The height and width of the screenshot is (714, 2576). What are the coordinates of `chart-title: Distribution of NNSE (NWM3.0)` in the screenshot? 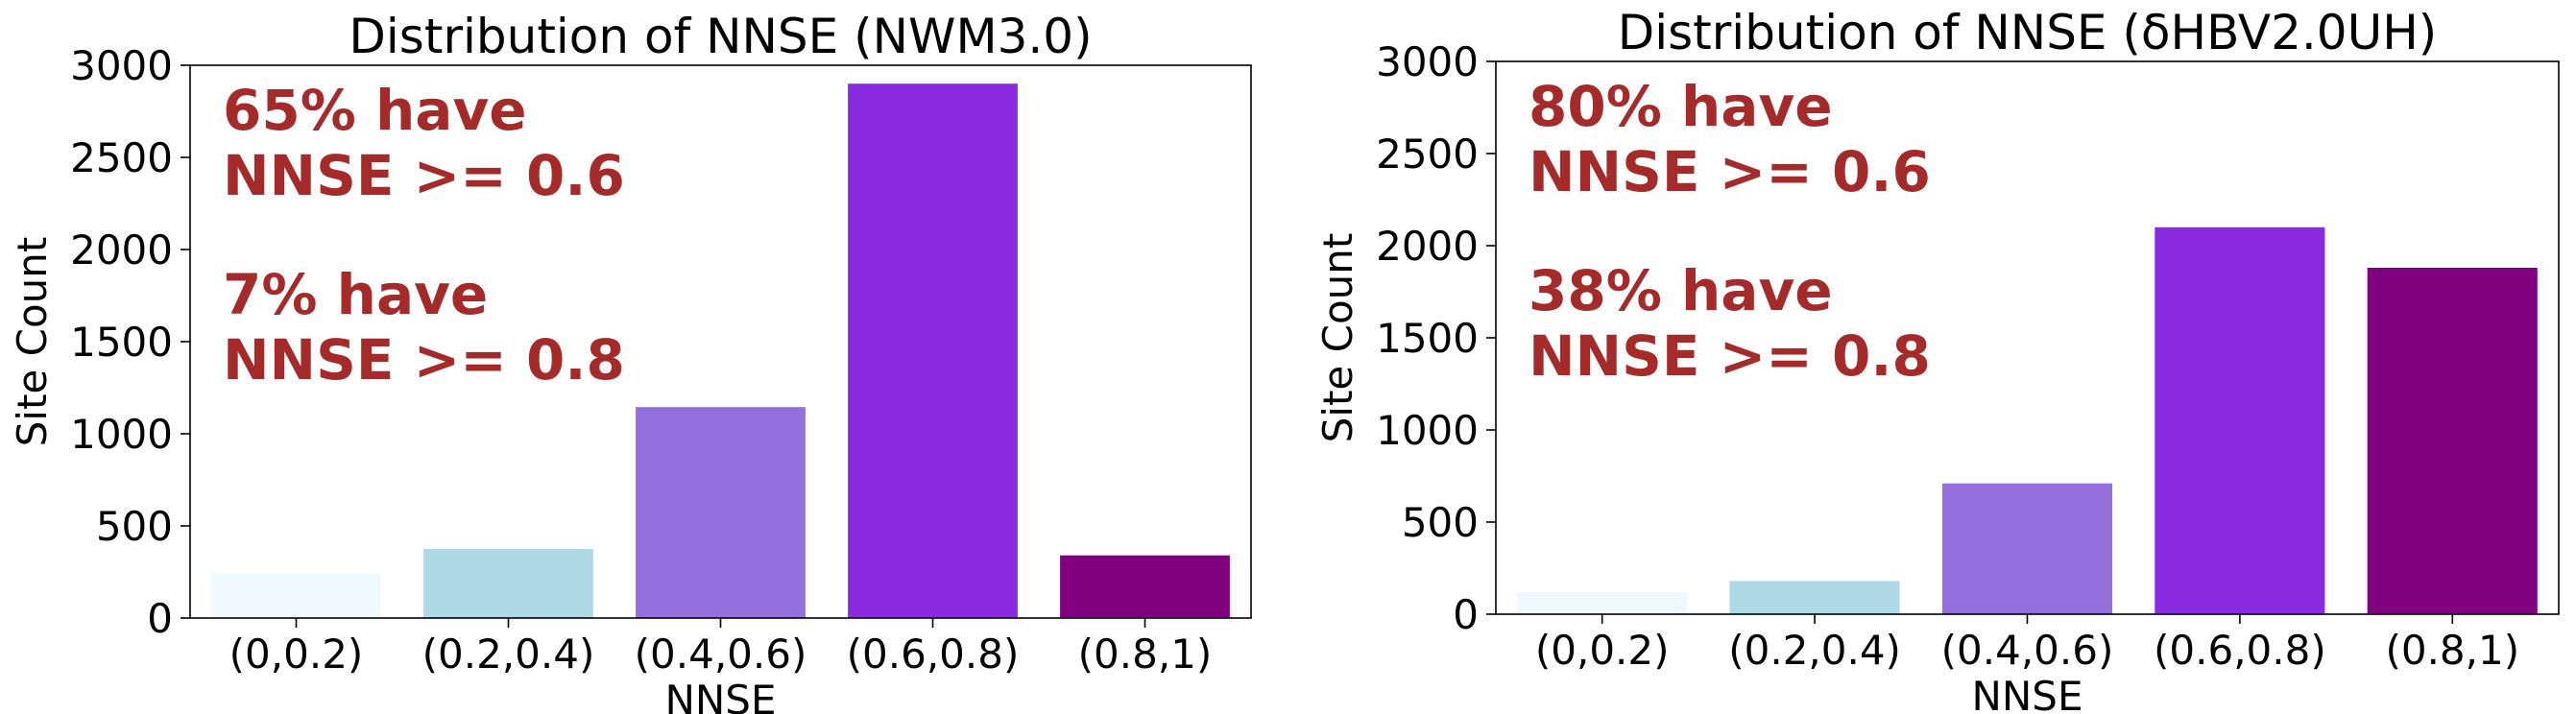 It's located at (720, 36).